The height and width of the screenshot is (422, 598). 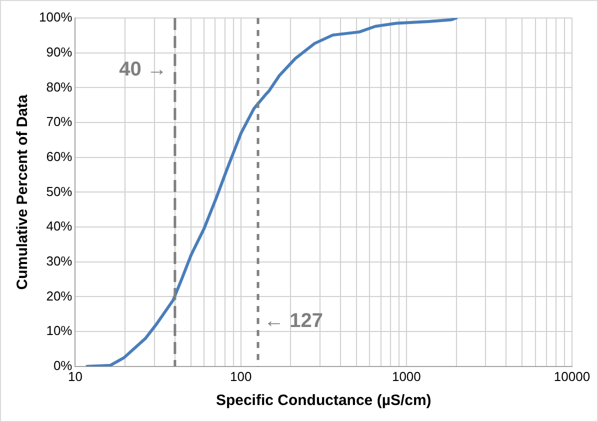 I want to click on y-tick-label: 40%, so click(x=59, y=226).